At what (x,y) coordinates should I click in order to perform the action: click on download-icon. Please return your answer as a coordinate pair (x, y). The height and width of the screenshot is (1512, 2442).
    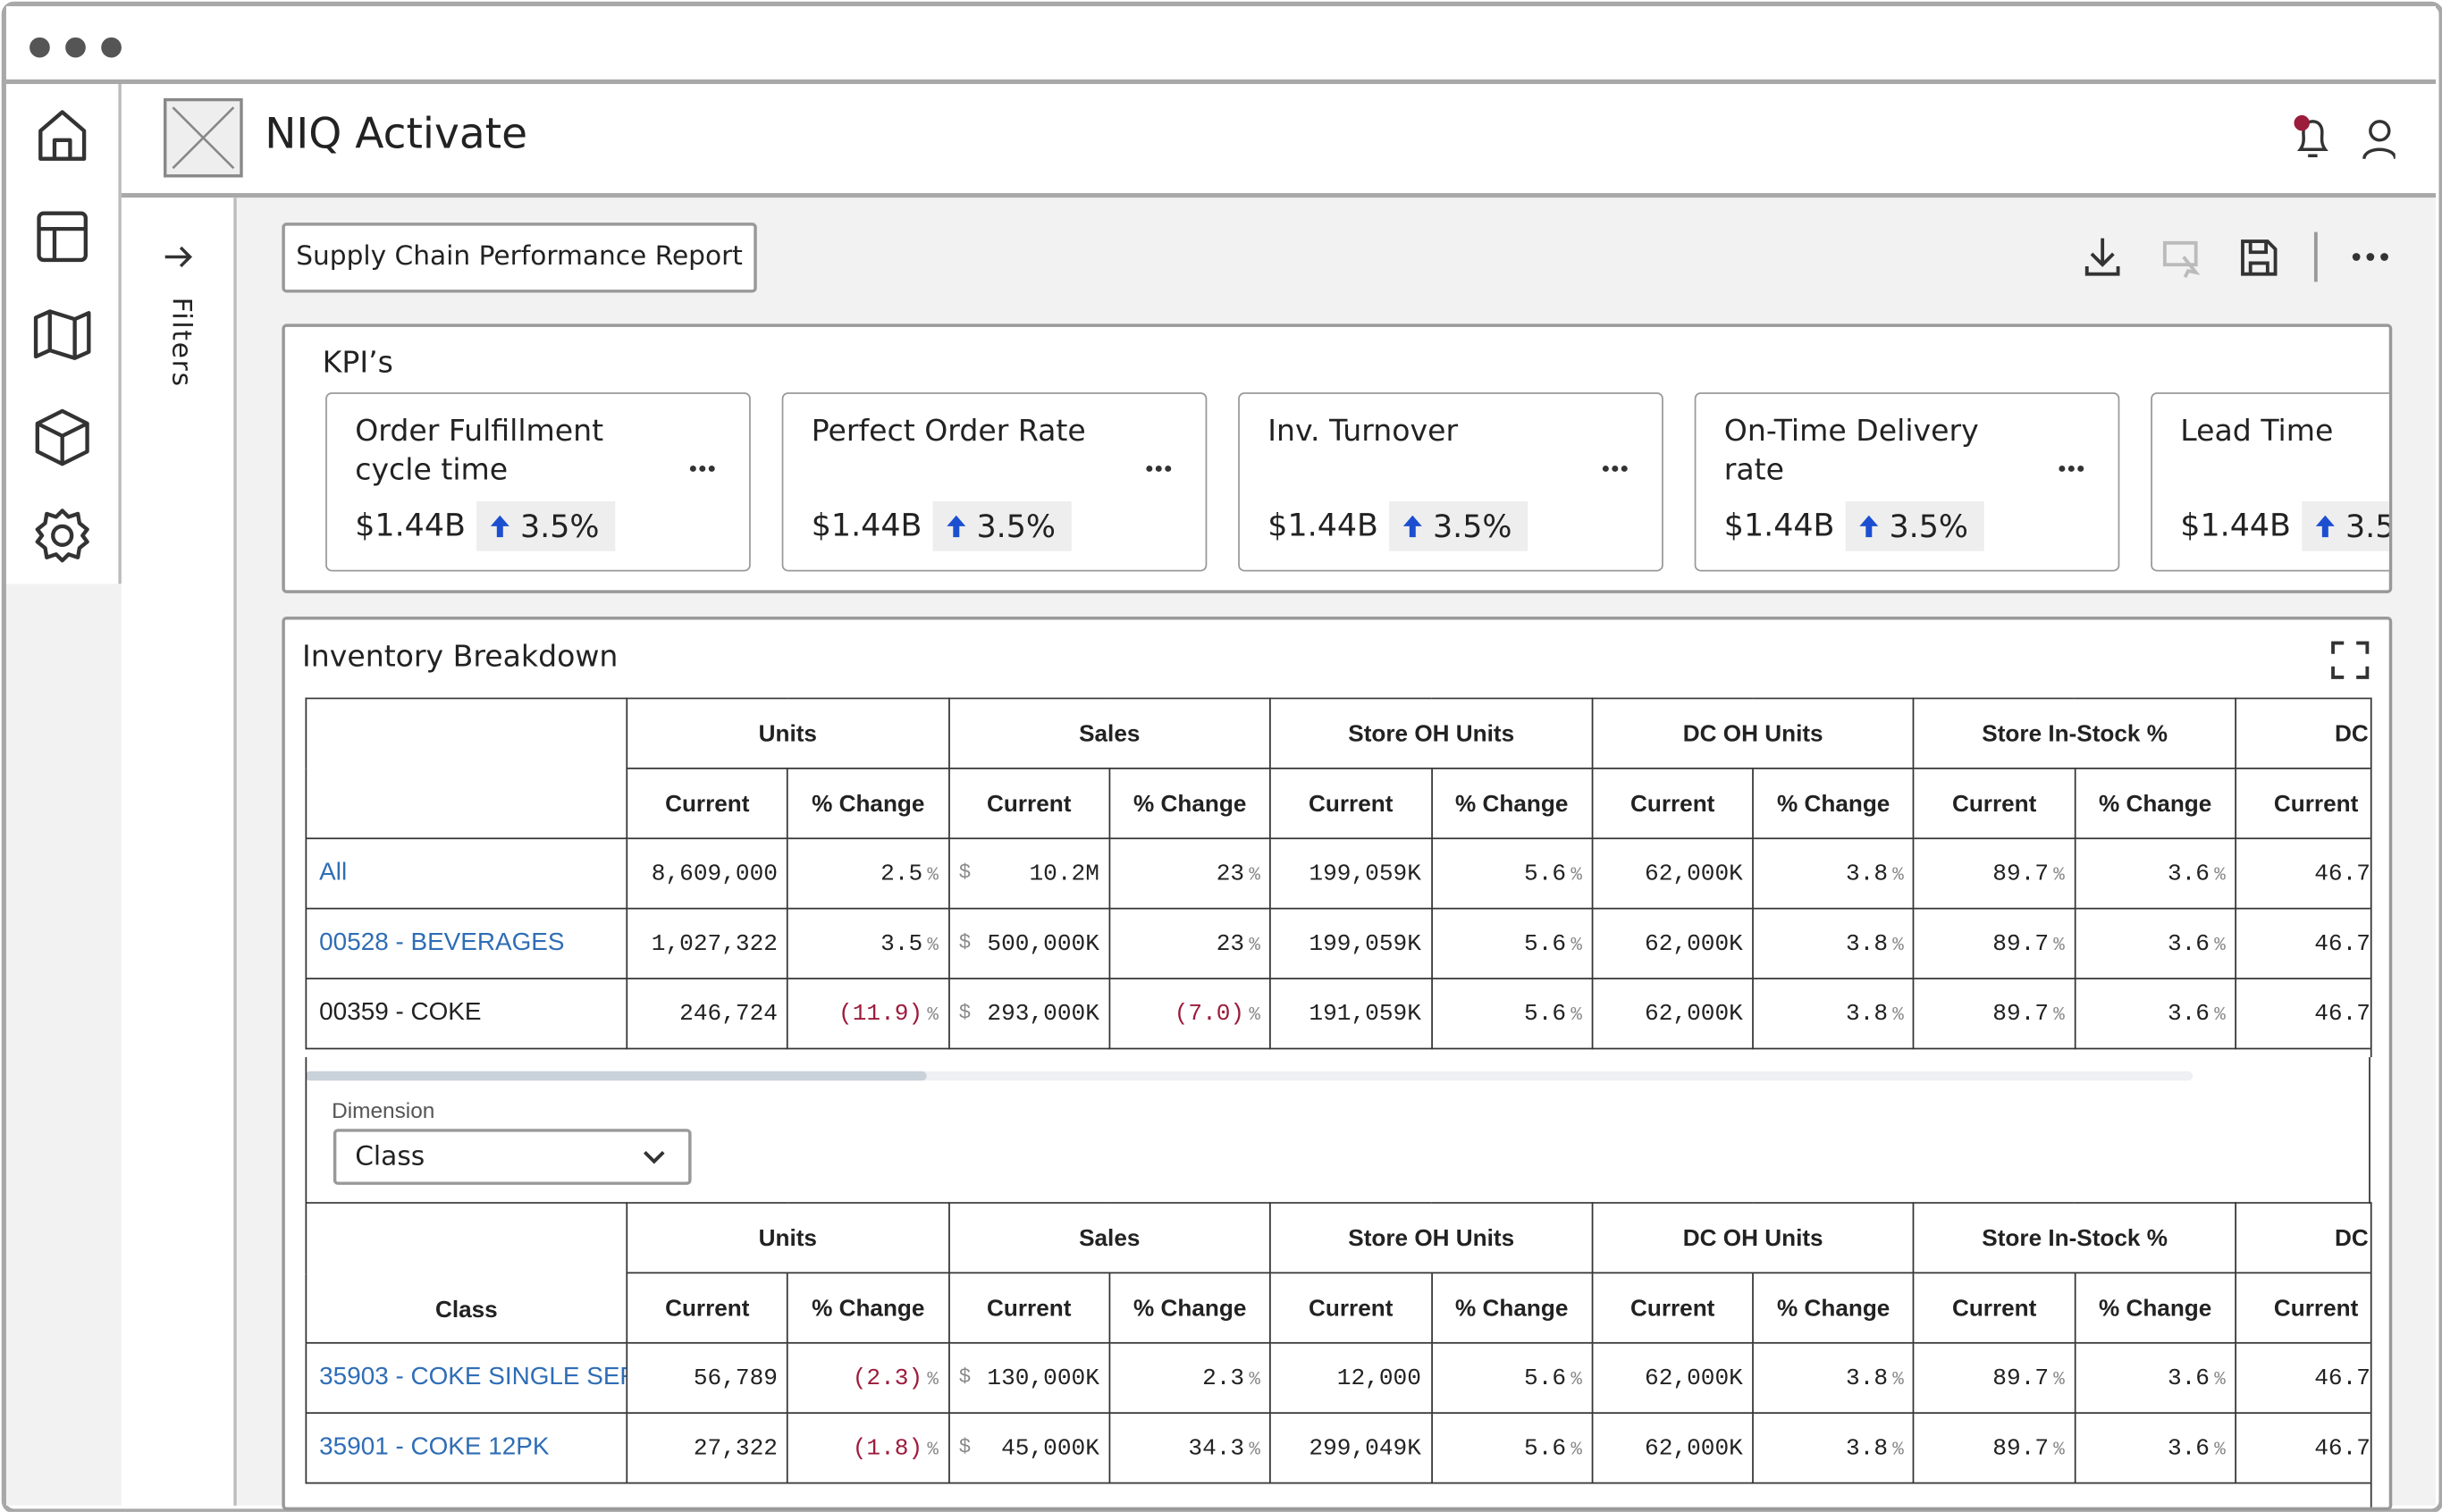
    Looking at the image, I should click on (2102, 257).